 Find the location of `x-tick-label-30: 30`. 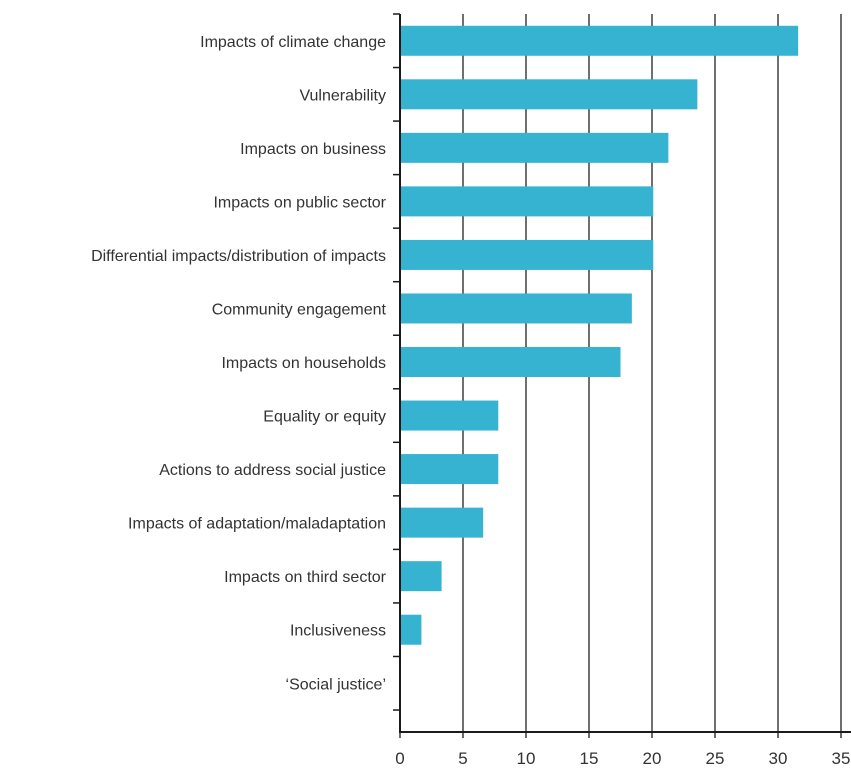

x-tick-label-30: 30 is located at coordinates (778, 758).